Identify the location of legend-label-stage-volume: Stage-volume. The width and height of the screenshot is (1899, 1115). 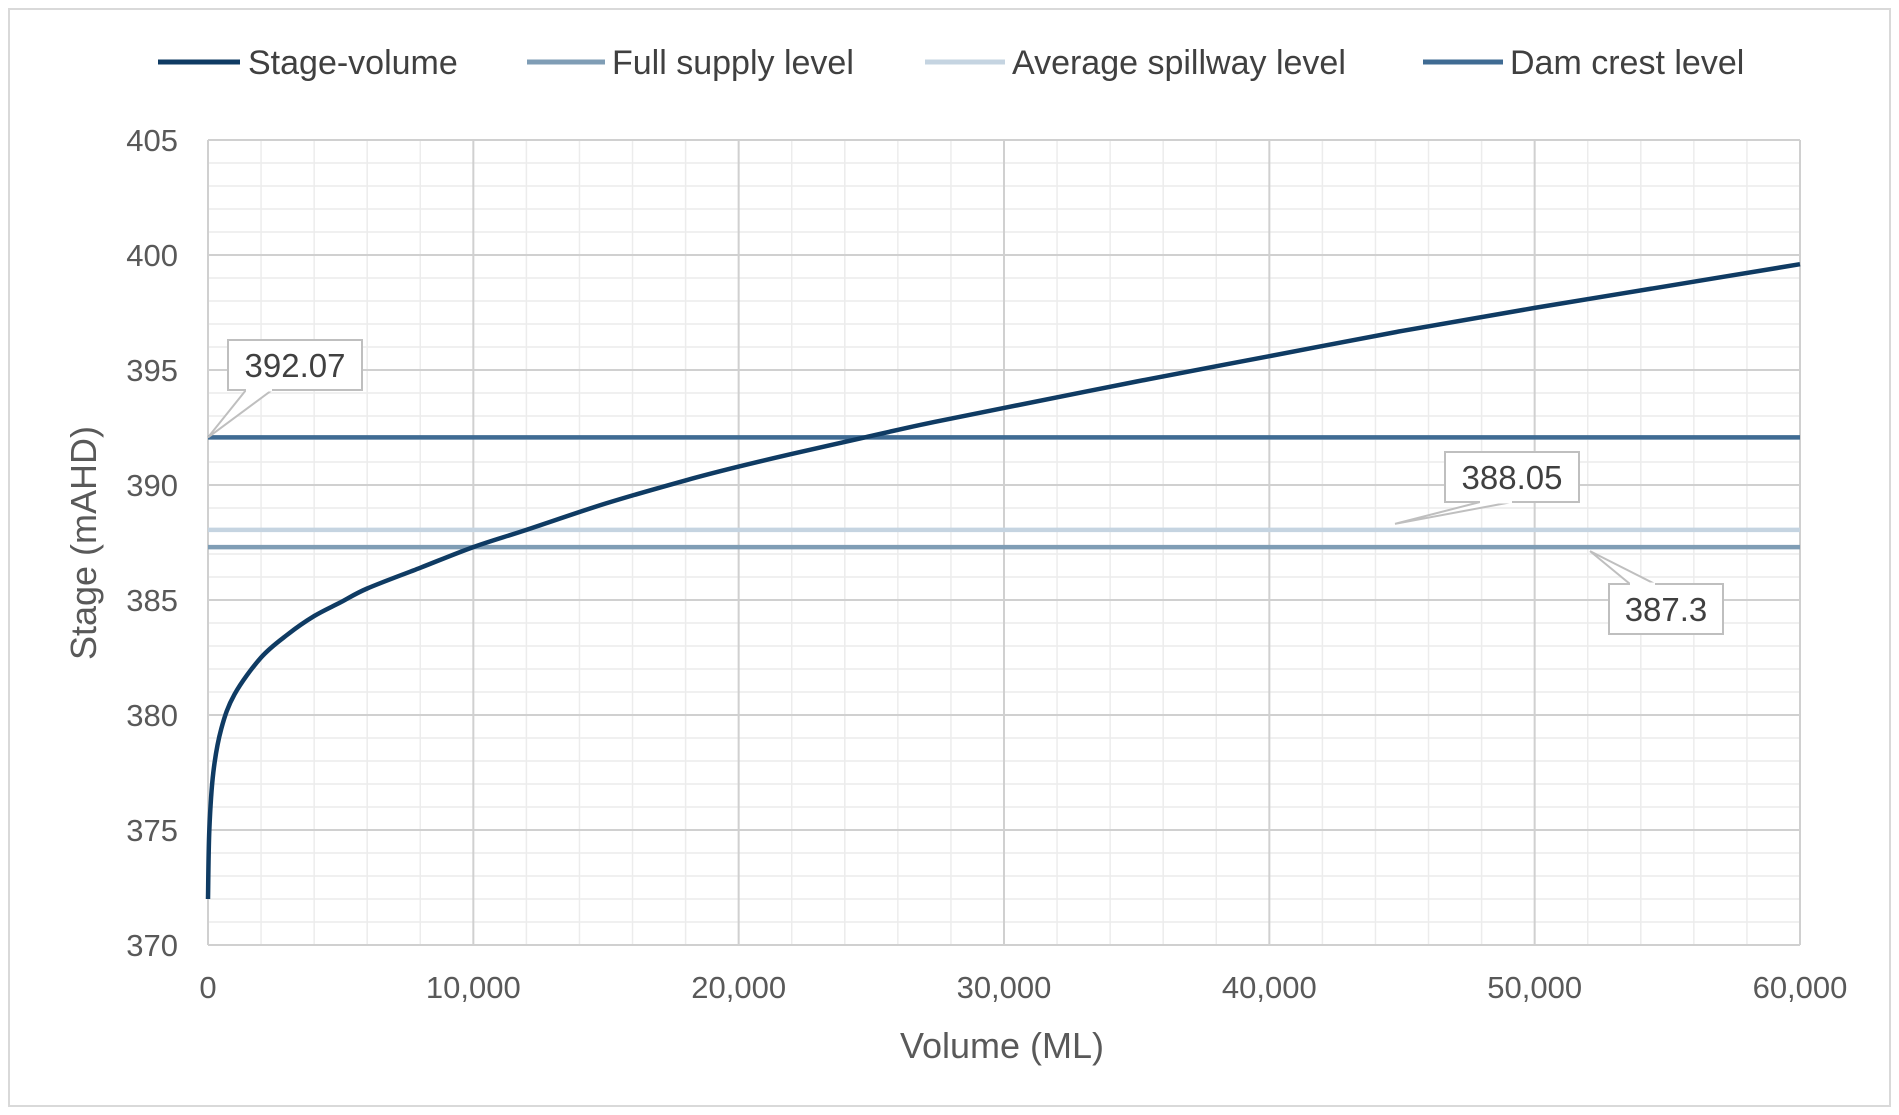
(353, 63).